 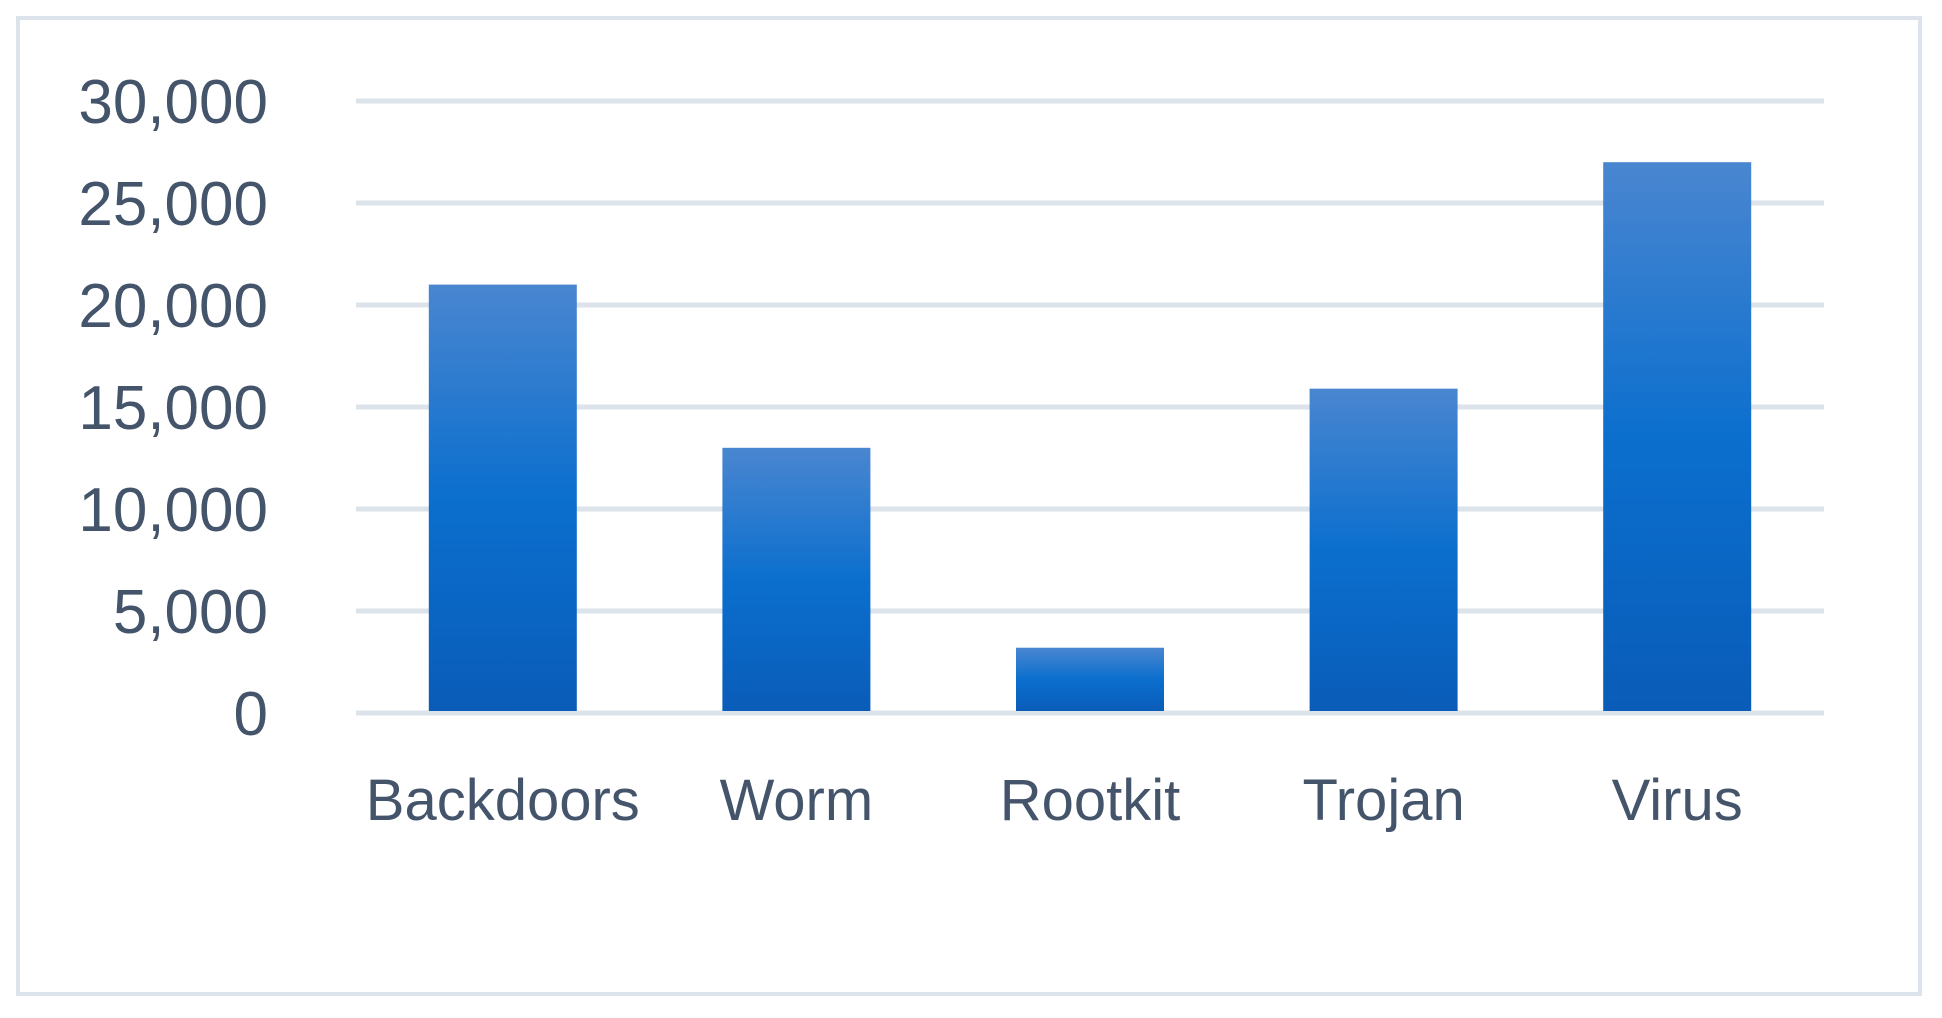 I want to click on bar-virus, so click(x=1677, y=436).